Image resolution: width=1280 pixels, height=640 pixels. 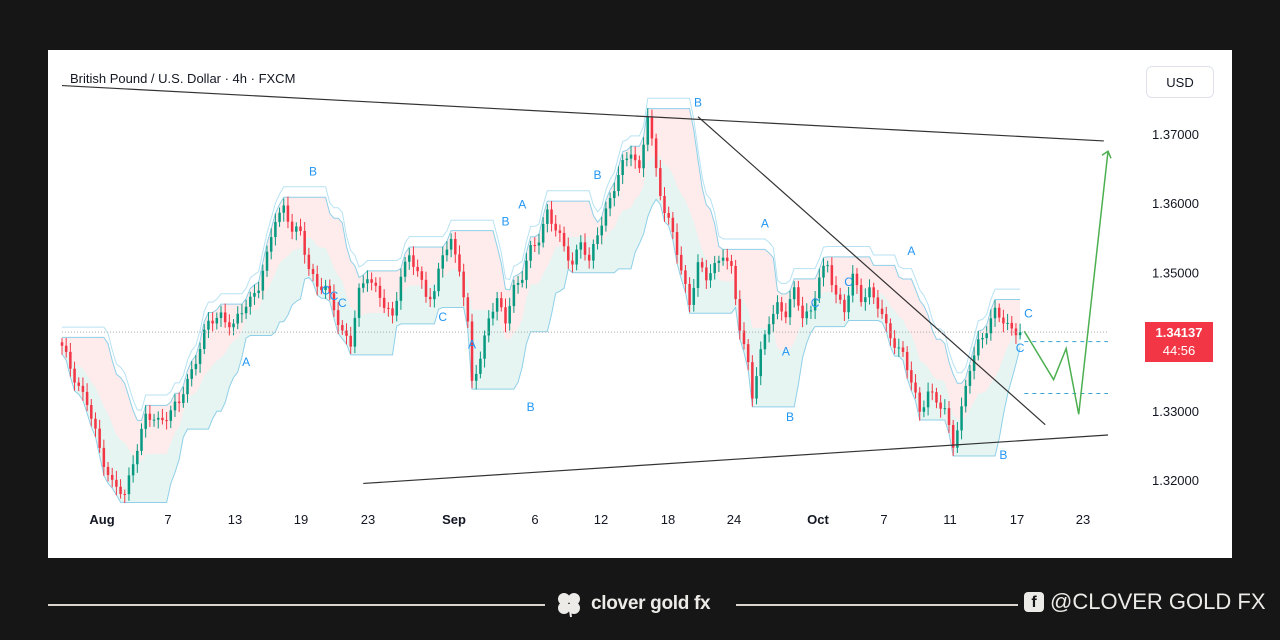 I want to click on y-tick-label: 1.32000, so click(x=1175, y=480).